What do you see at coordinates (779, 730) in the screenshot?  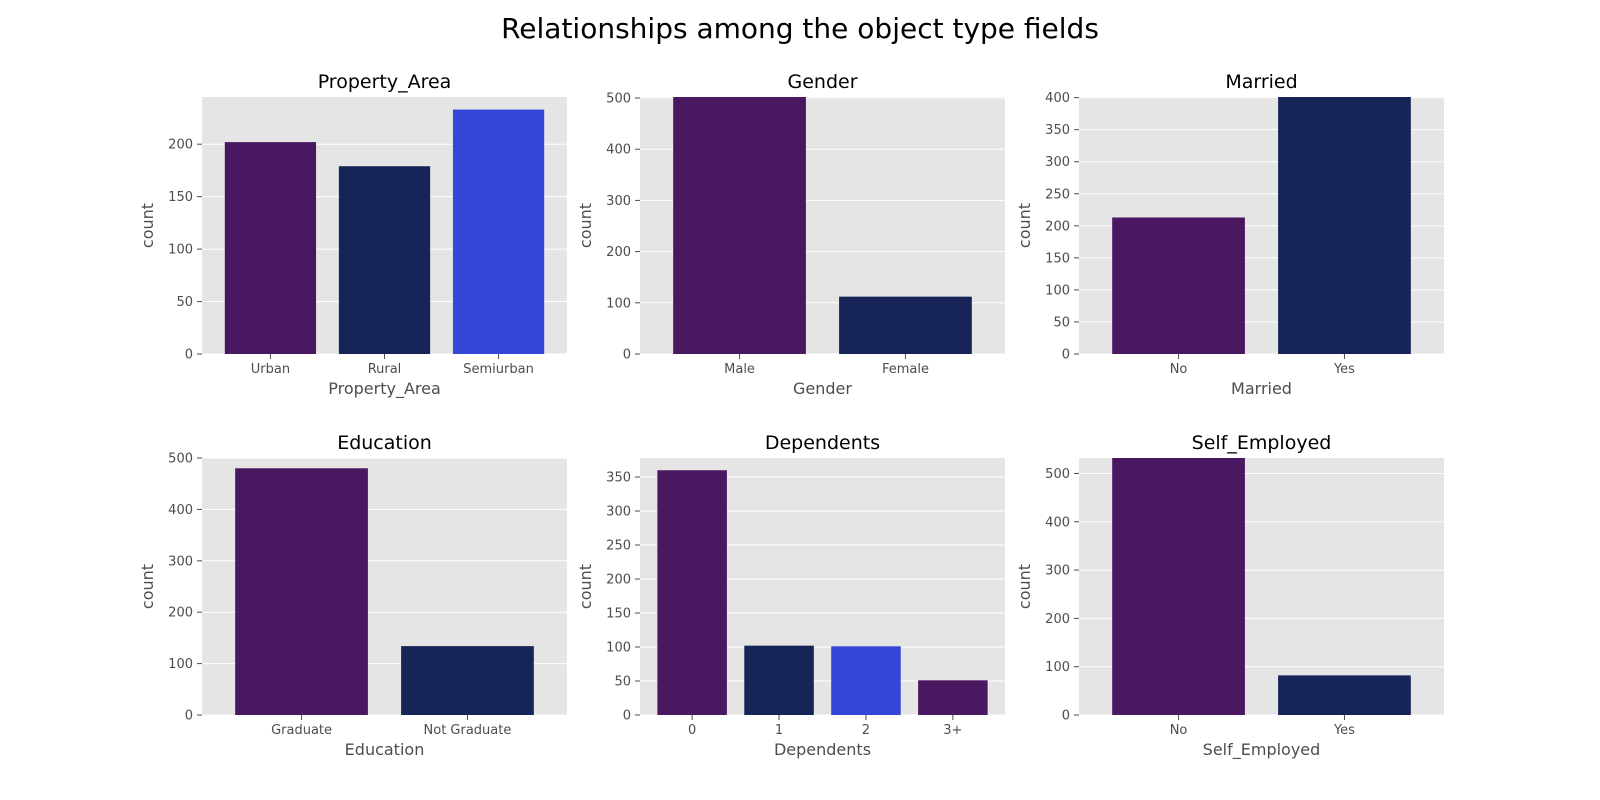 I see `x-tick-label: 1` at bounding box center [779, 730].